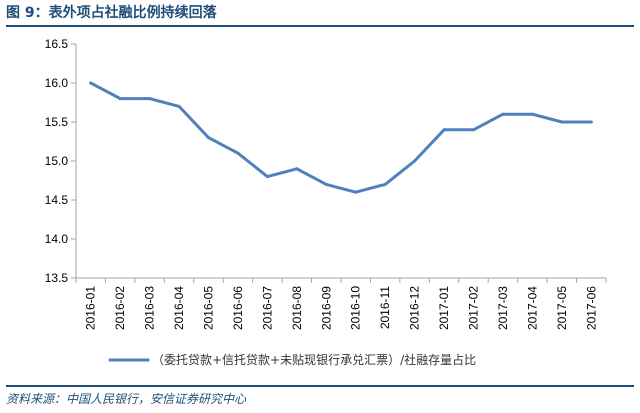 Image resolution: width=640 pixels, height=413 pixels. I want to click on x-tick-label: 2017-05, so click(562, 308).